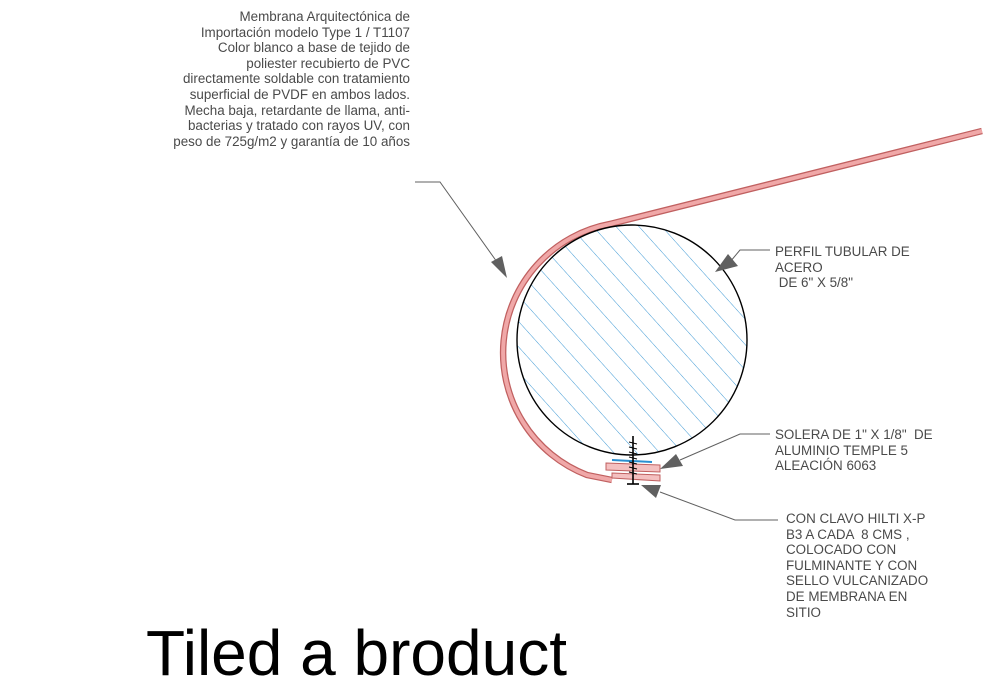 The image size is (1004, 689). I want to click on leader-solera, so click(715, 451).